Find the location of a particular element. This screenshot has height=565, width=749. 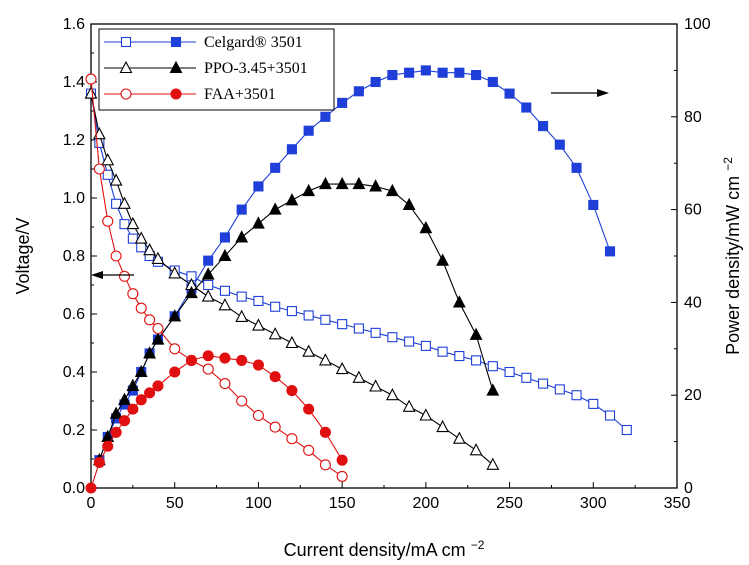

left-tick-label: 1.2 is located at coordinates (74, 140).